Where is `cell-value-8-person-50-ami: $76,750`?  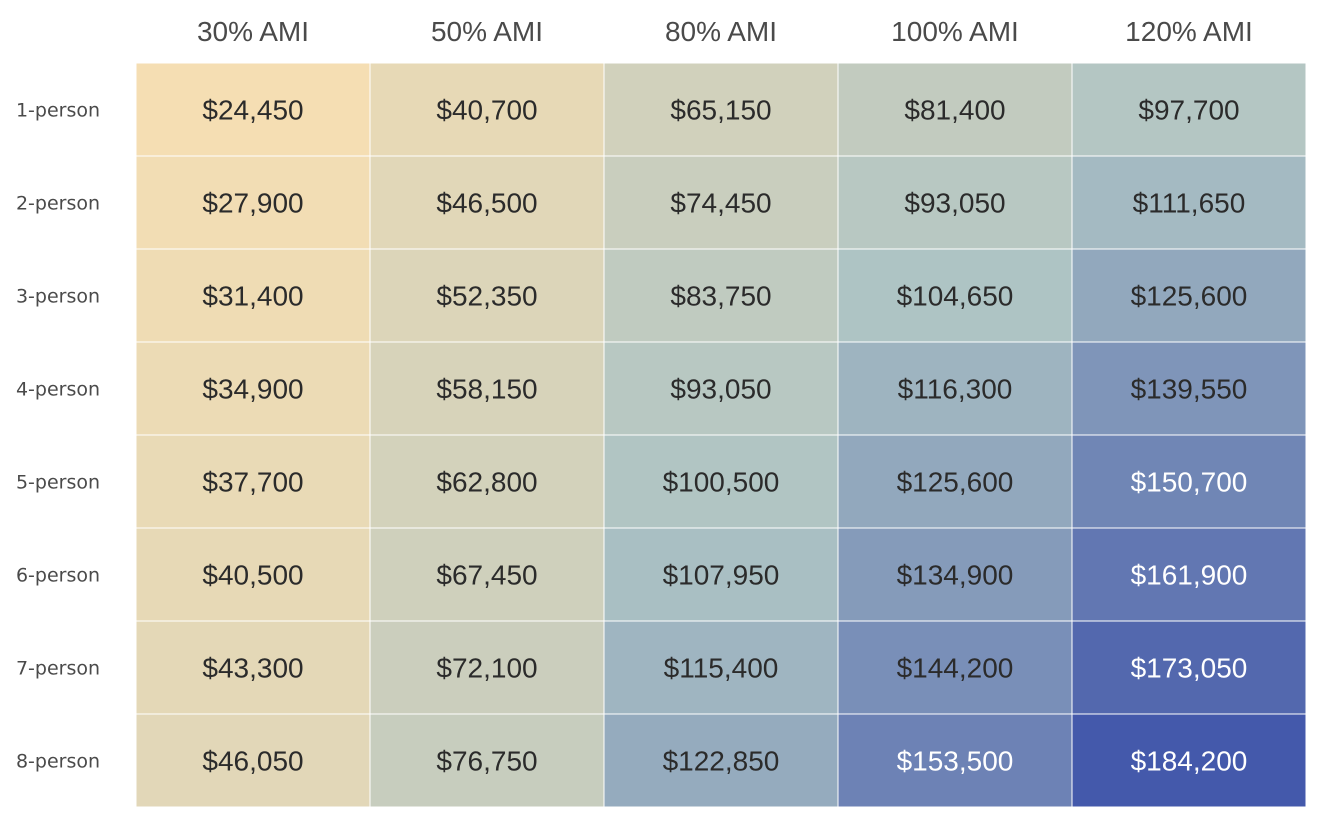 cell-value-8-person-50-ami: $76,750 is located at coordinates (486, 761).